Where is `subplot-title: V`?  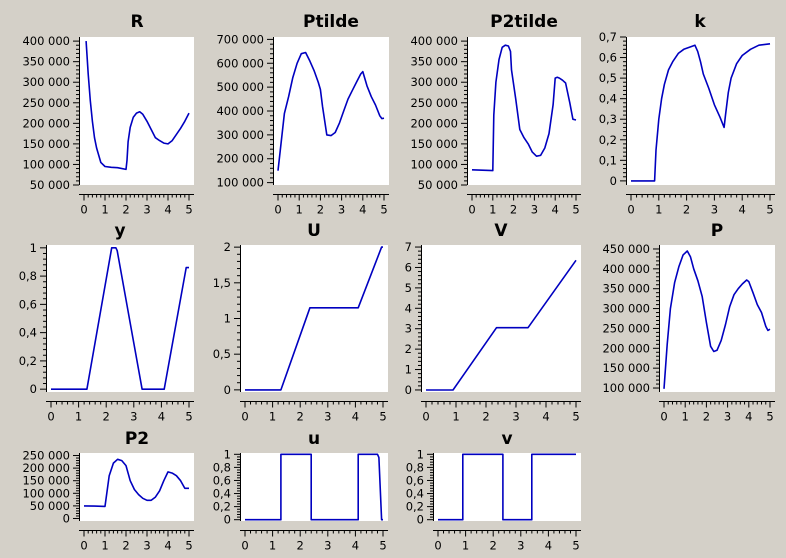
subplot-title: V is located at coordinates (501, 231).